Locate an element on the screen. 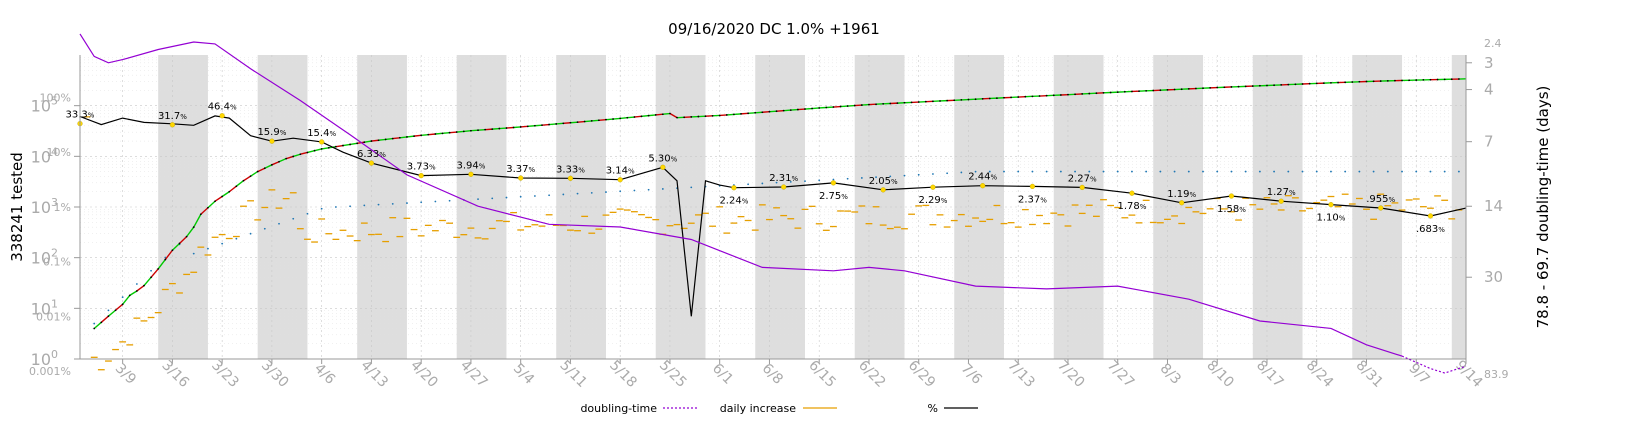 The height and width of the screenshot is (440, 1640). y-right-tick-label: 83.9 is located at coordinates (1496, 374).